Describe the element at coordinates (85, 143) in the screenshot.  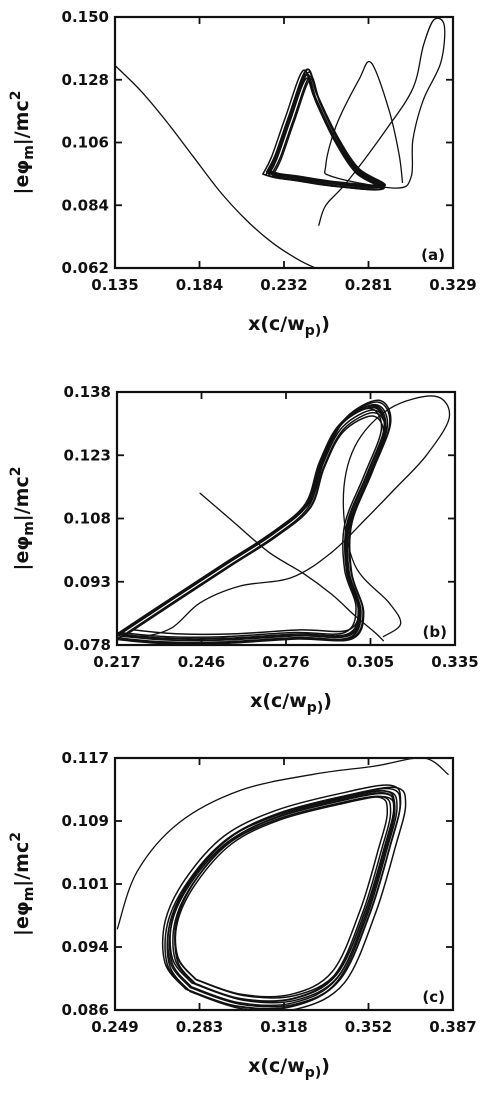
I see `y-tick-label: 0.106` at that location.